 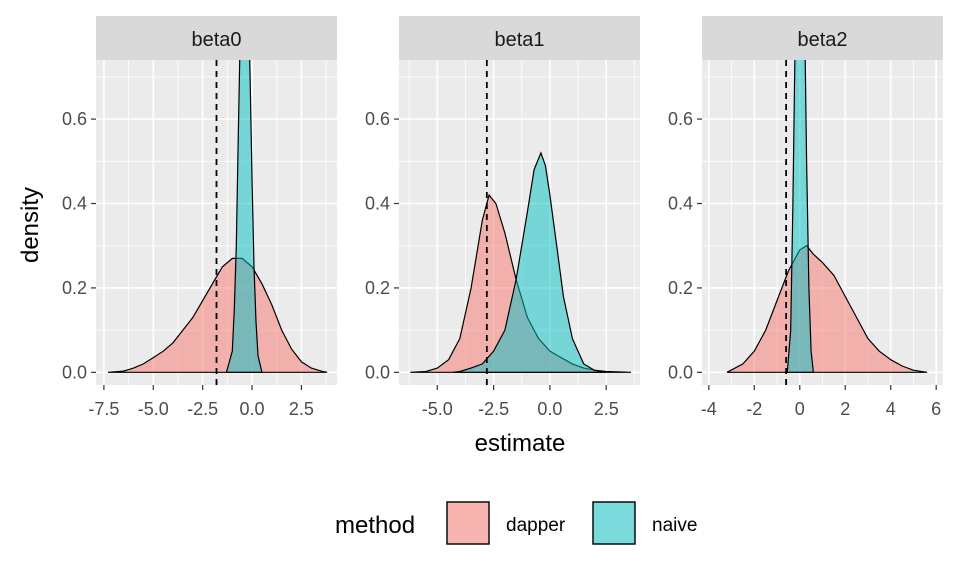 I want to click on x-tick-label: 0, so click(x=800, y=409).